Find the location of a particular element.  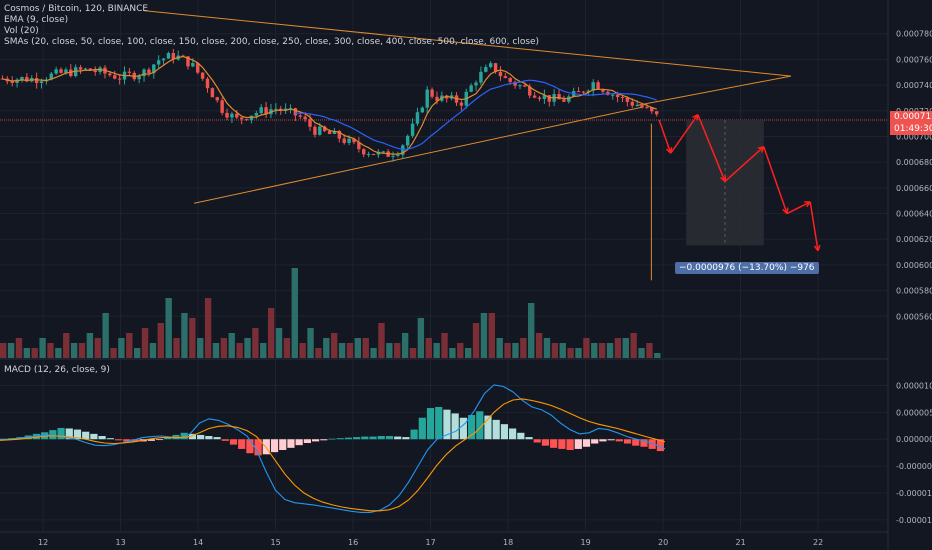

projection-path is located at coordinates (739, 182).